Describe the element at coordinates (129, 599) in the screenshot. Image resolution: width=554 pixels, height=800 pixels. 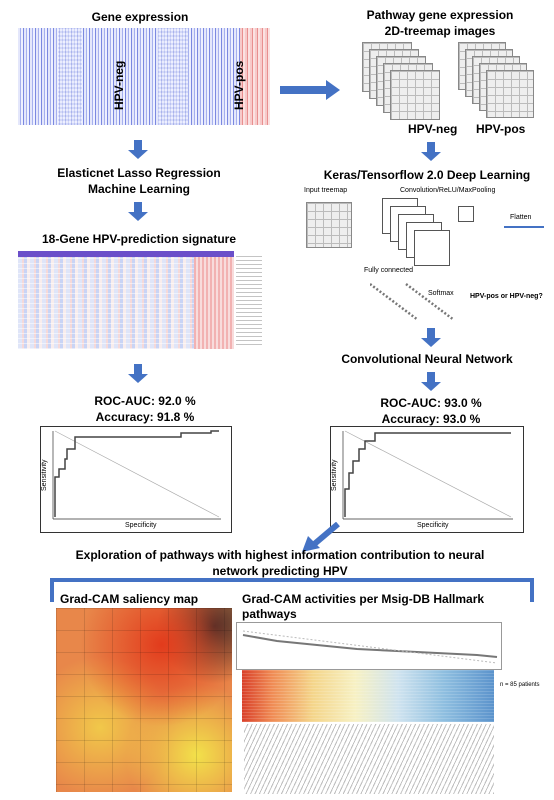
I see `gradcam-title: Grad-CAM saliency map` at that location.